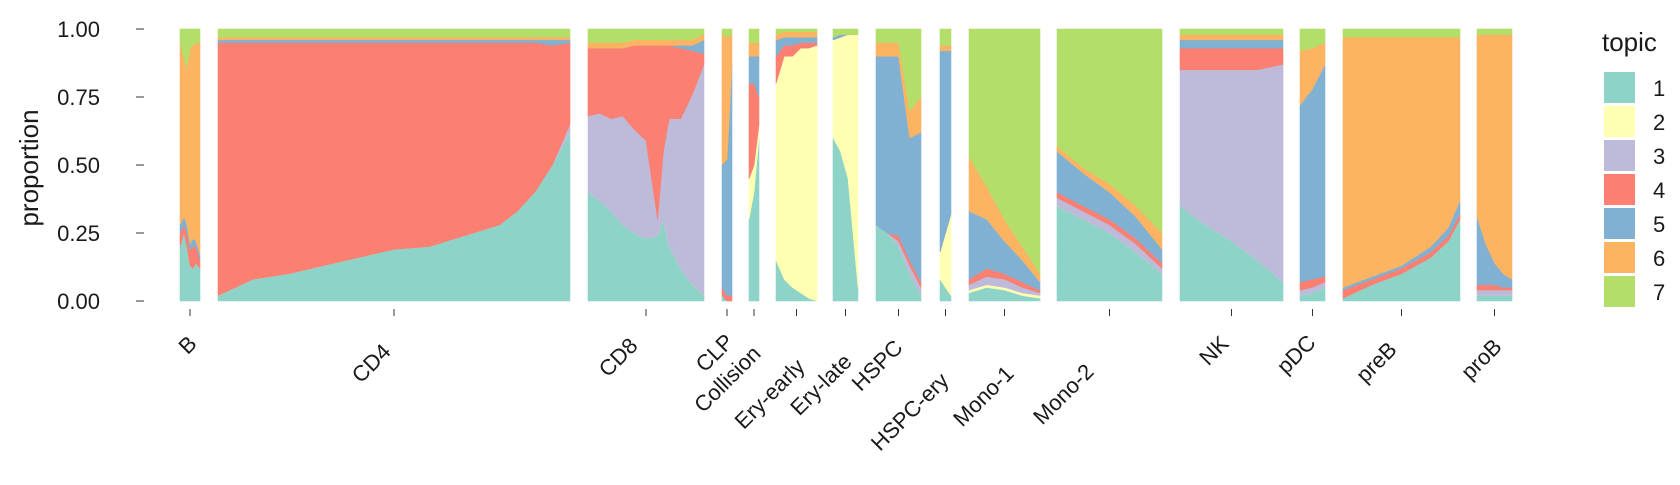  I want to click on x-tick-label: NK, so click(1214, 351).